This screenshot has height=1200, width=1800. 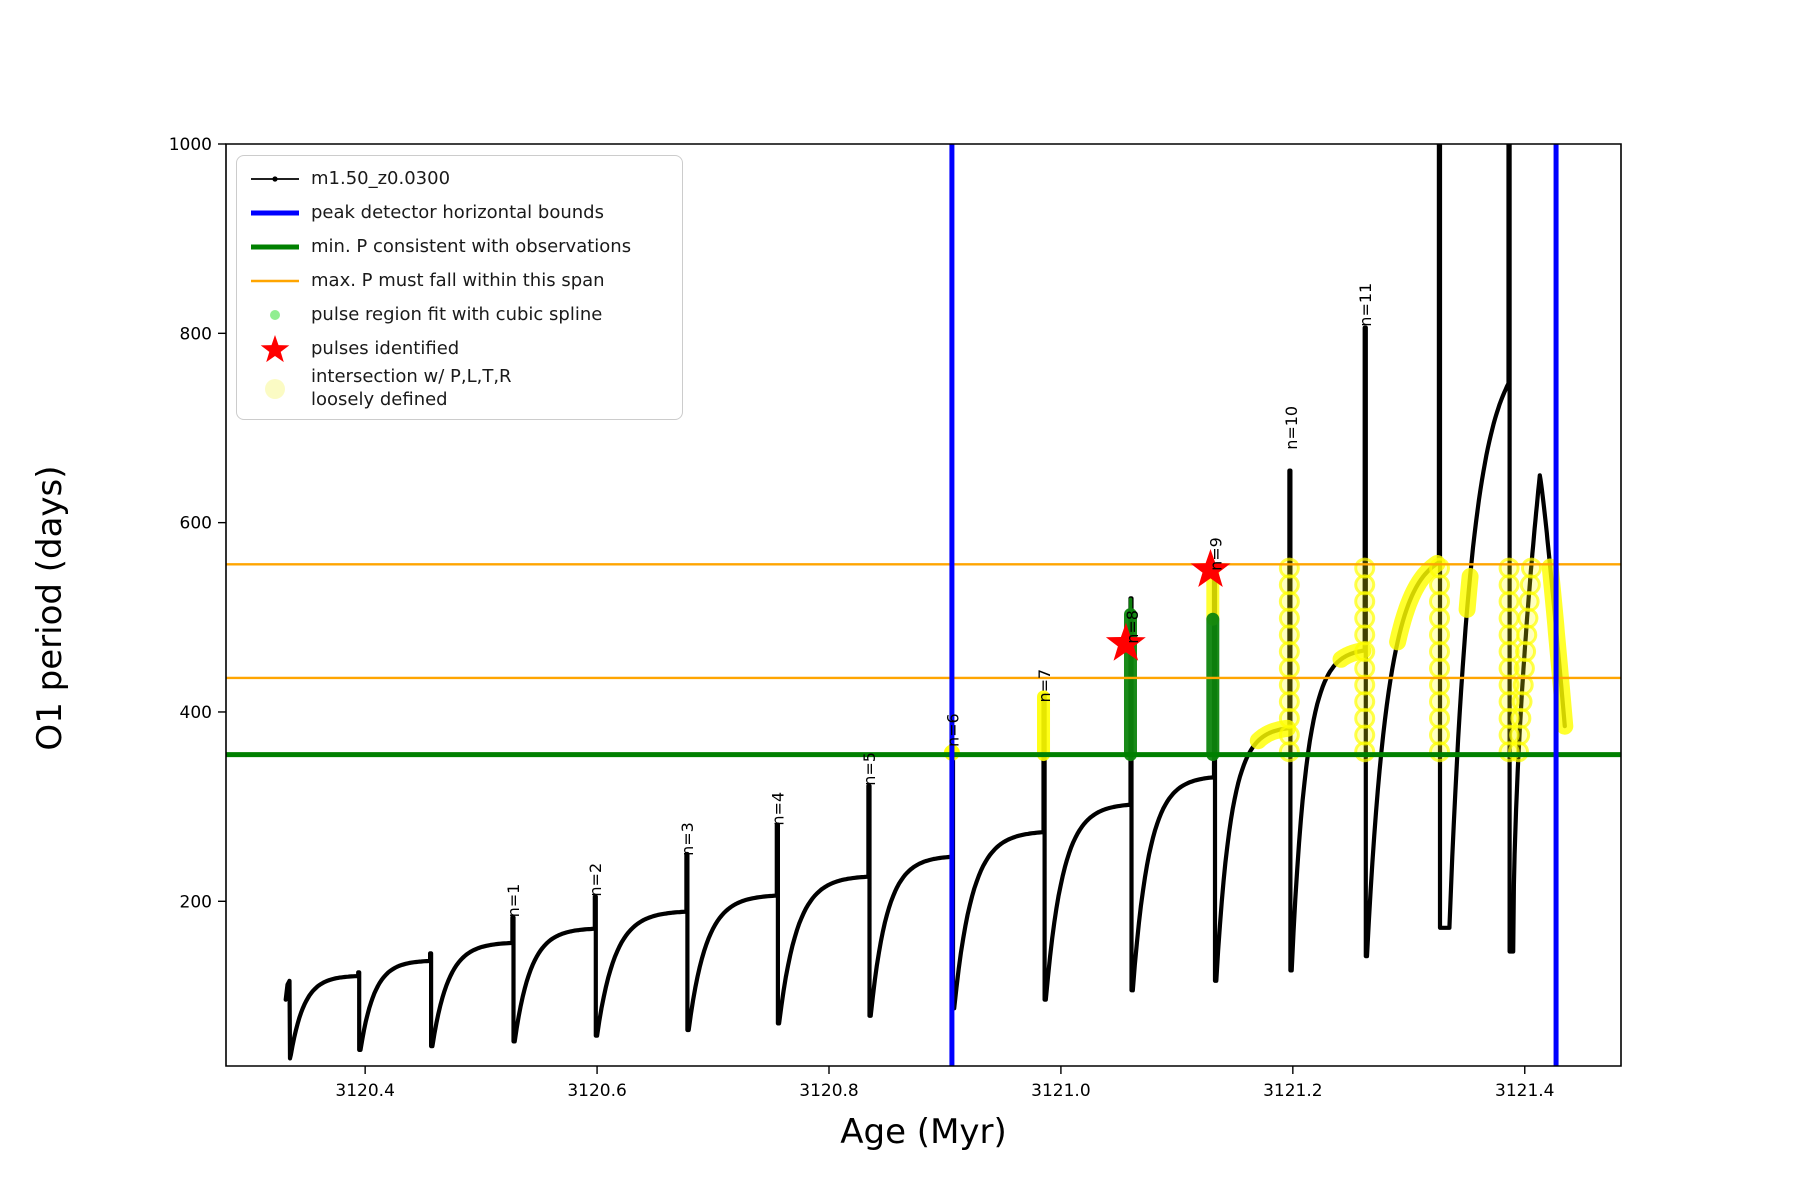 What do you see at coordinates (513, 901) in the screenshot?
I see `pulse-label: n=1` at bounding box center [513, 901].